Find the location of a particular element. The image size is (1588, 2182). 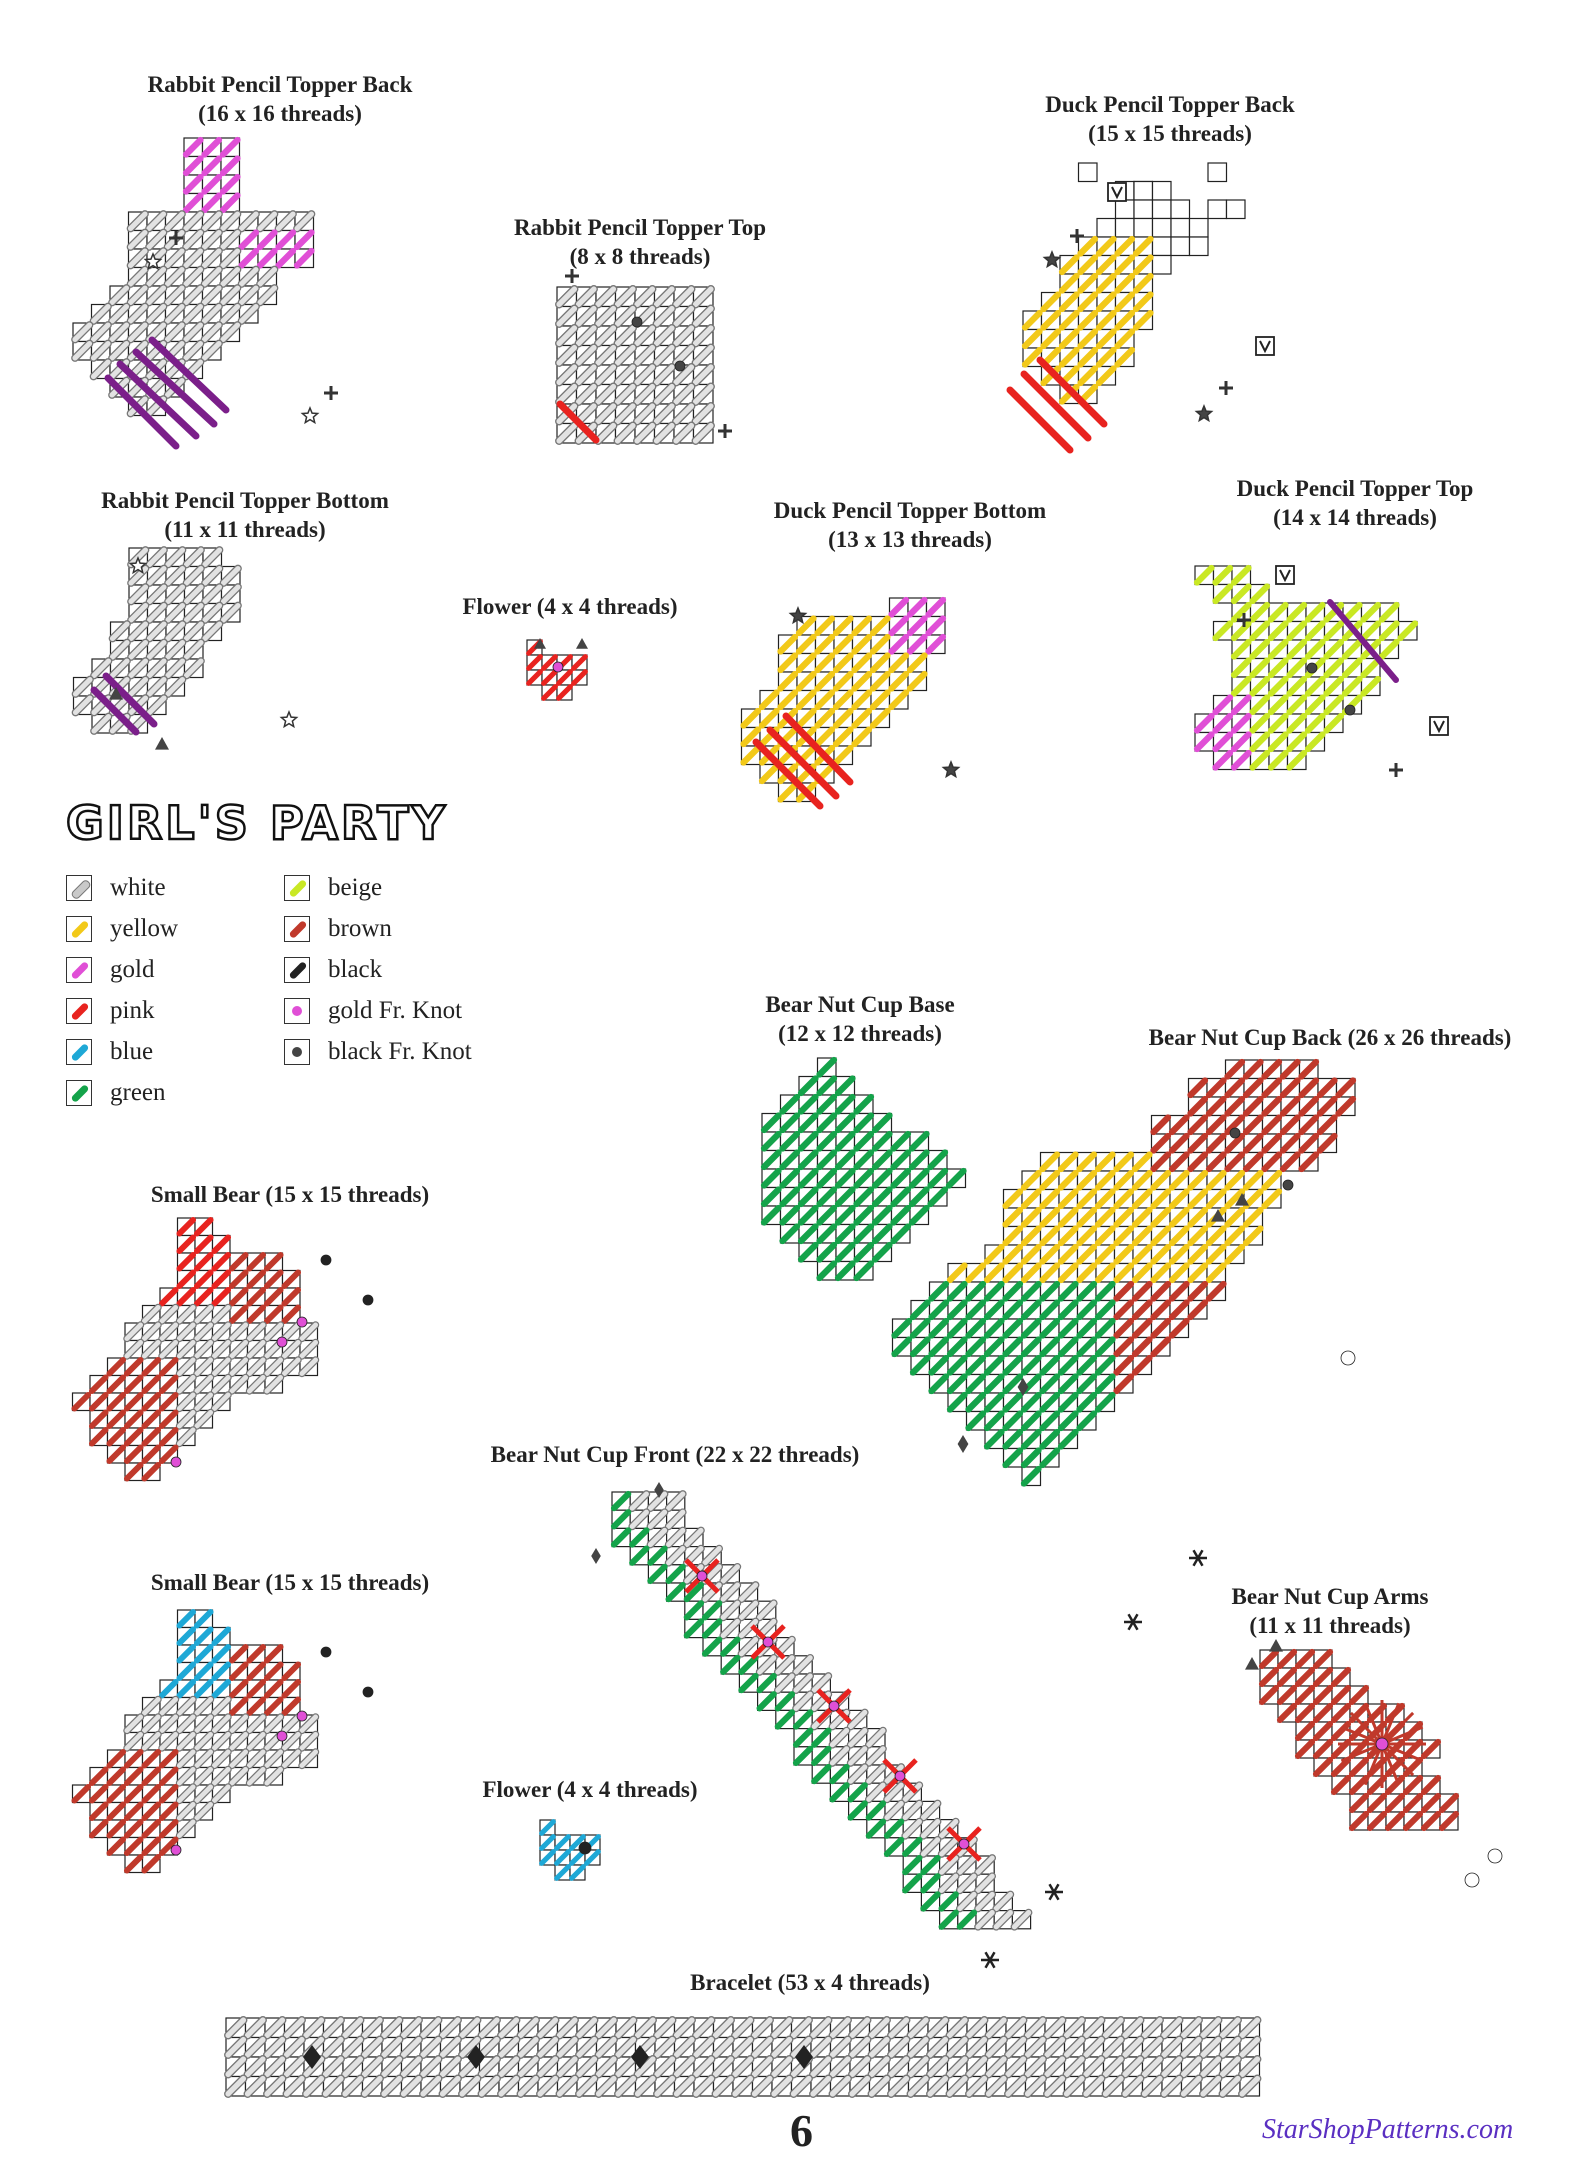

flower-2-chart is located at coordinates (570, 1850).